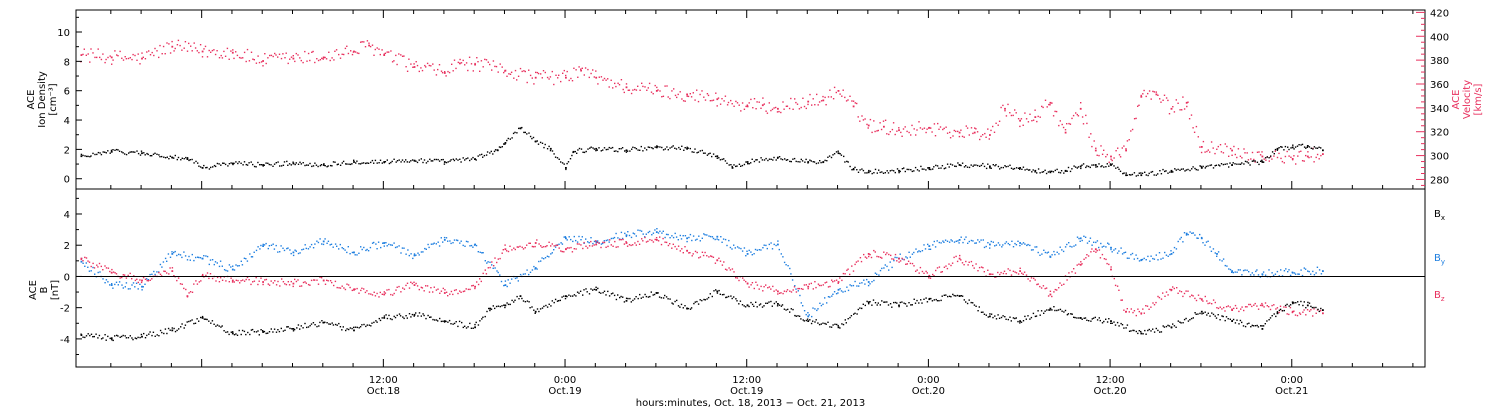  I want to click on bx-series, so click(702, 314).